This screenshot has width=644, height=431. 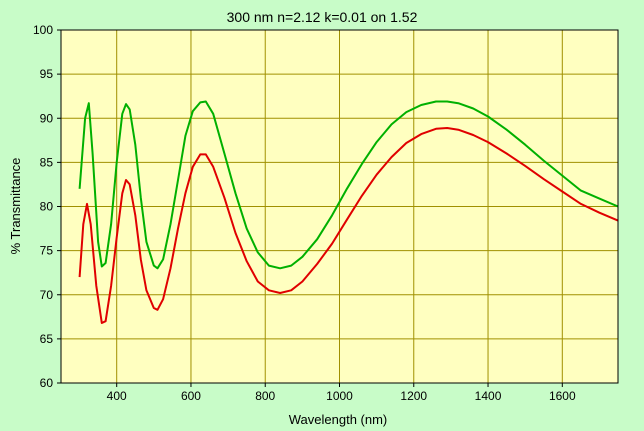 What do you see at coordinates (47, 162) in the screenshot?
I see `y-tick-label: 85` at bounding box center [47, 162].